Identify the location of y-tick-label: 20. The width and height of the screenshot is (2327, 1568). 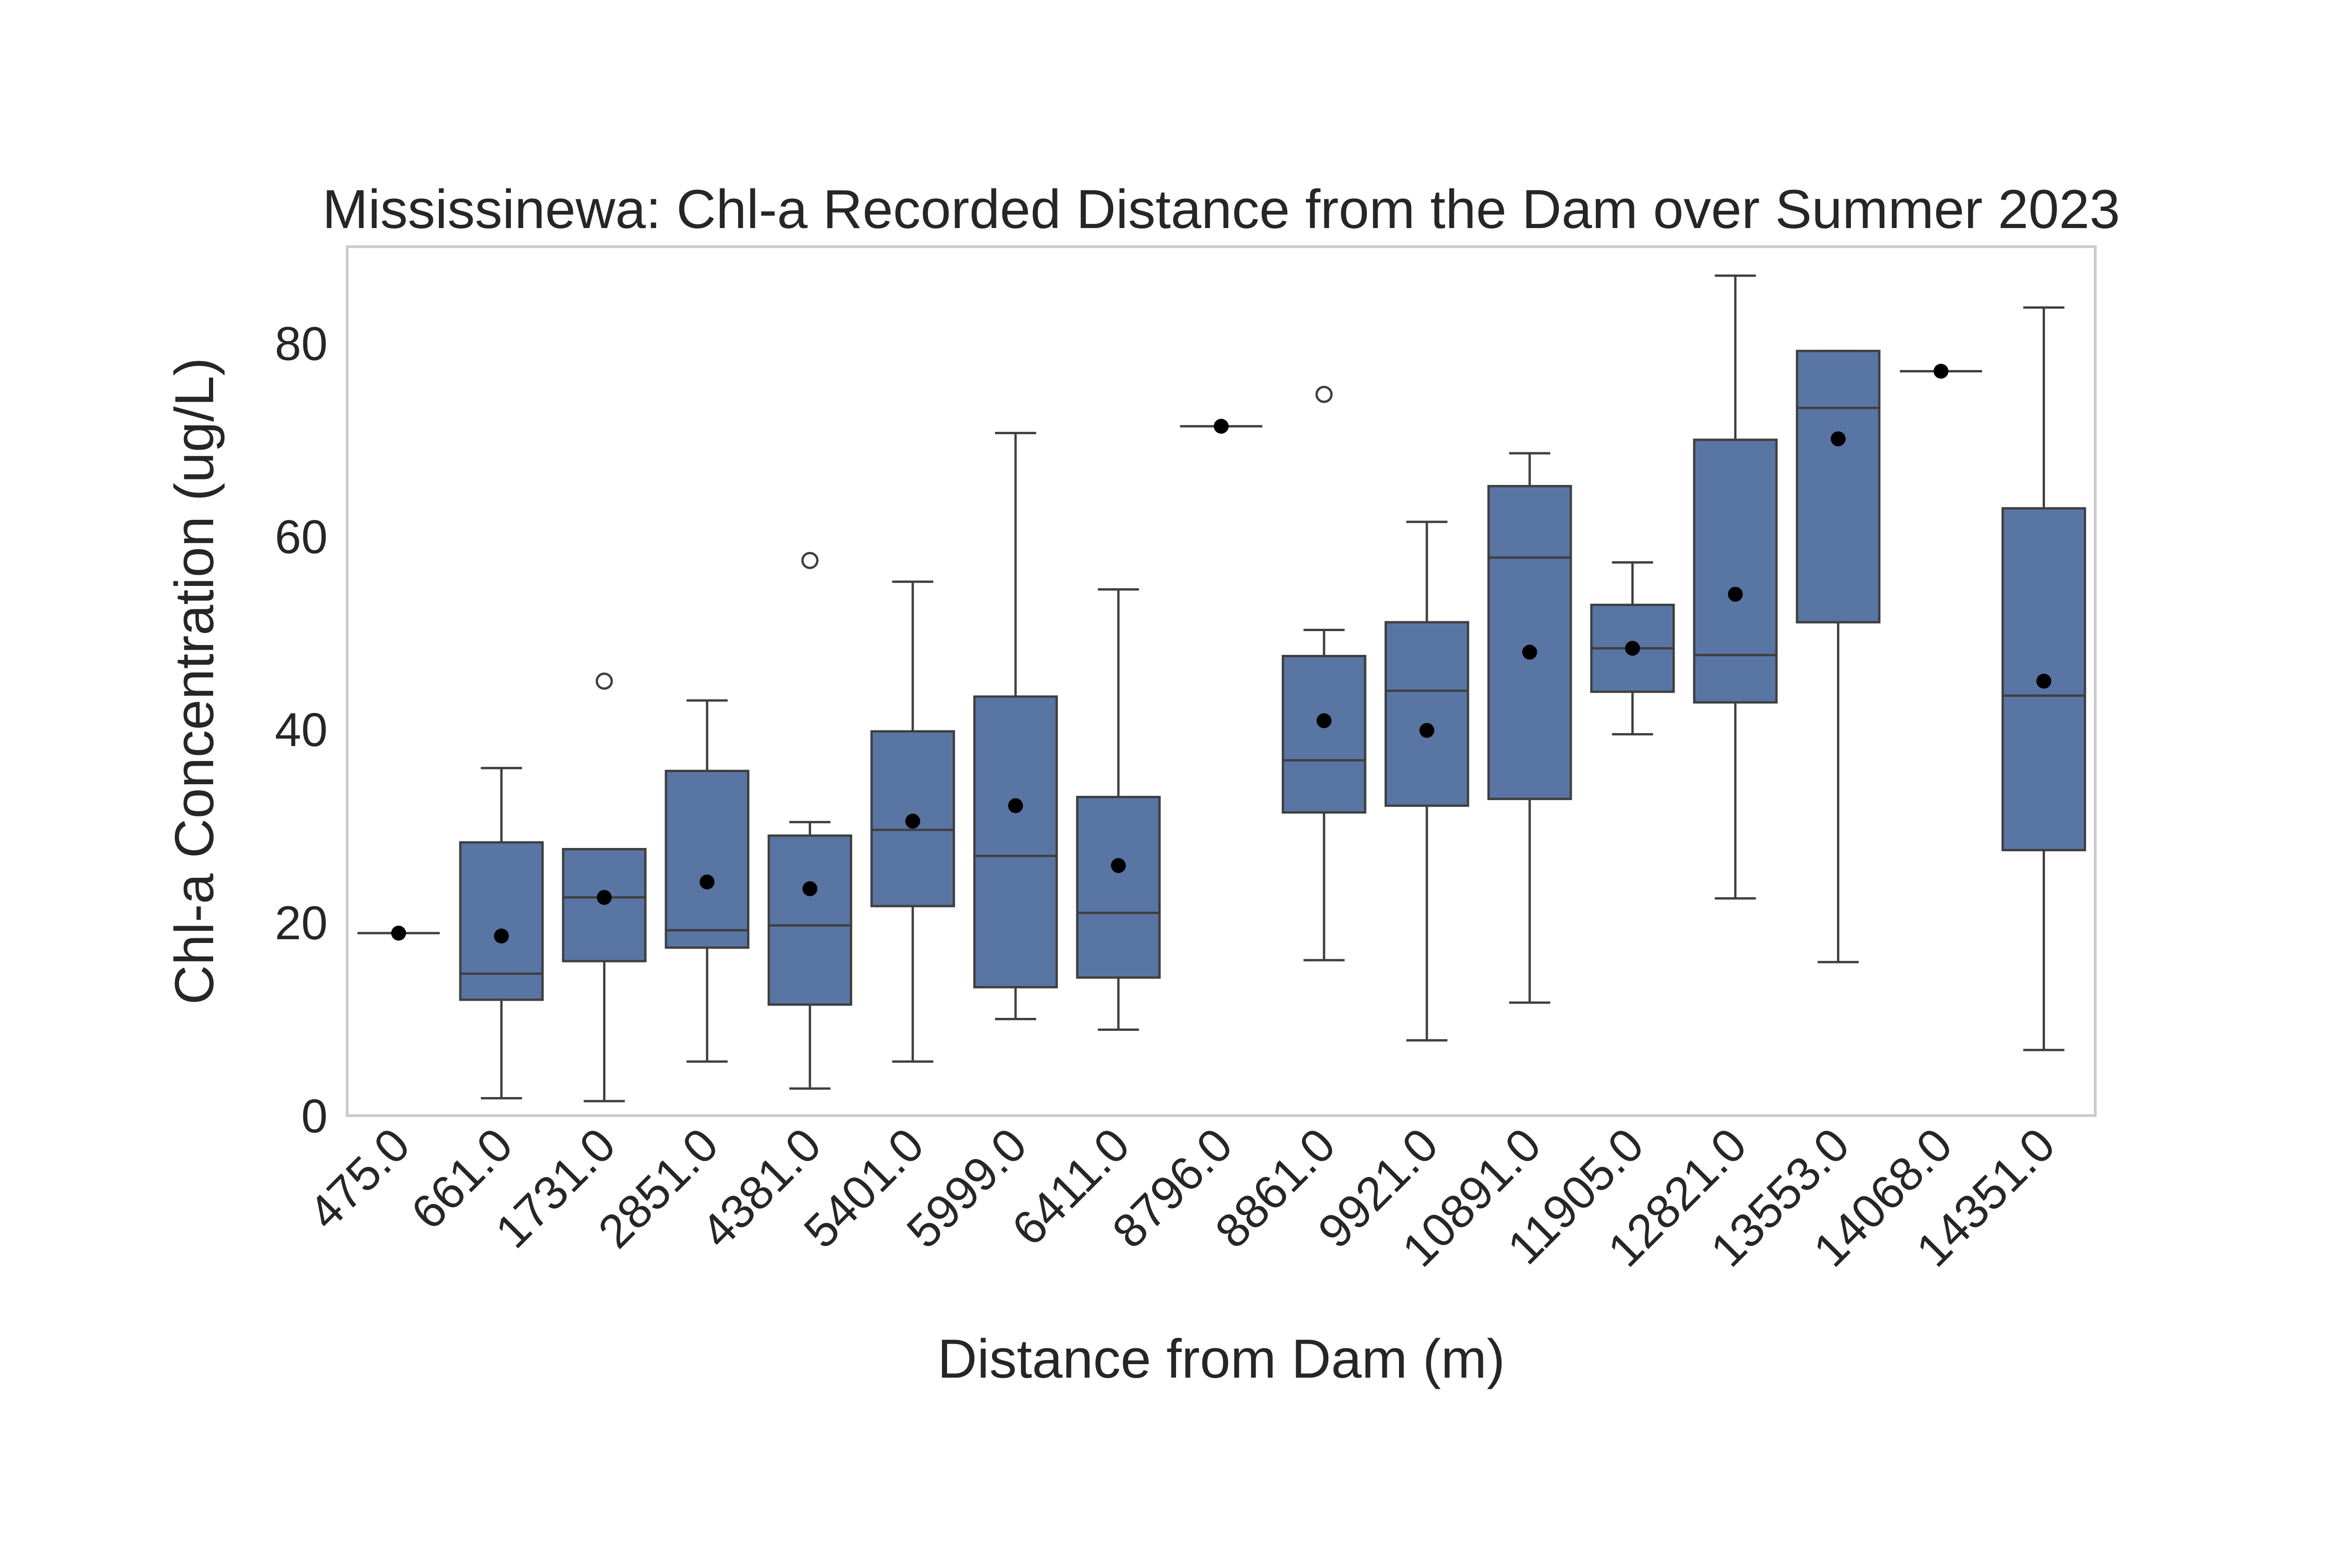
(301, 922).